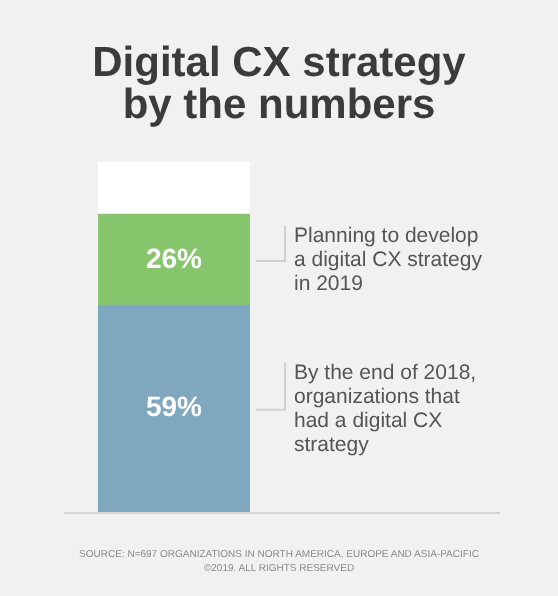 Image resolution: width=558 pixels, height=596 pixels. What do you see at coordinates (174, 257) in the screenshot?
I see `data-label: 26%` at bounding box center [174, 257].